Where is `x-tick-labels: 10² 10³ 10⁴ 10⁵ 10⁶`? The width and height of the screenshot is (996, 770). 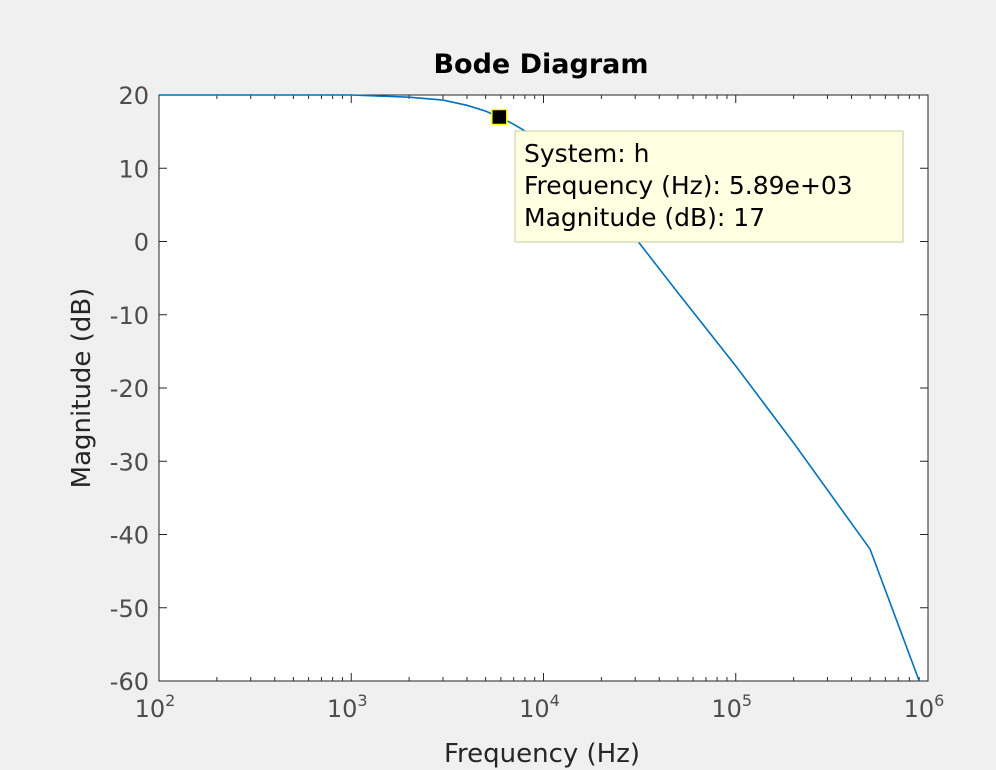
x-tick-labels: 10² 10³ 10⁴ 10⁵ 10⁶ is located at coordinates (540, 707).